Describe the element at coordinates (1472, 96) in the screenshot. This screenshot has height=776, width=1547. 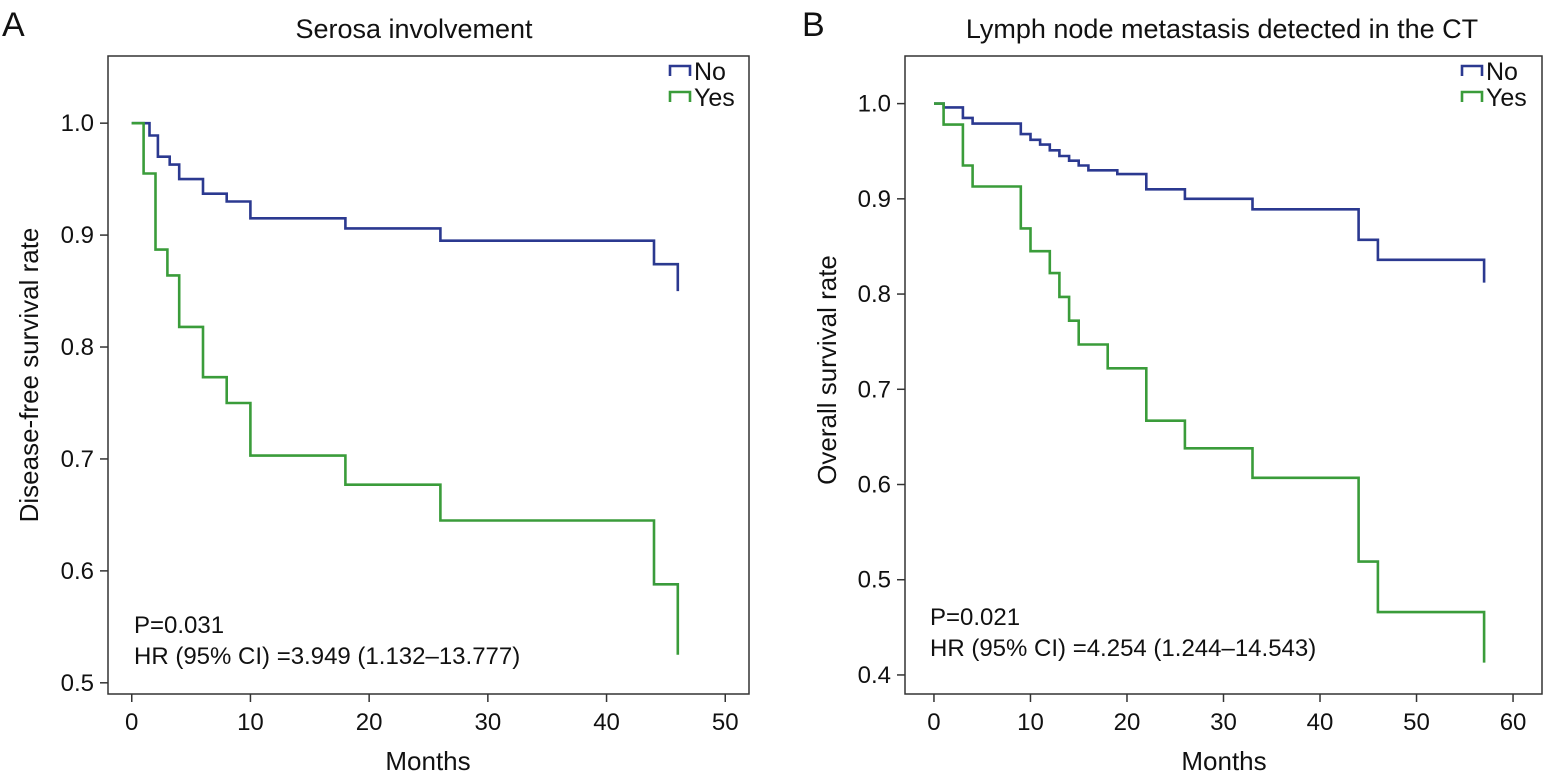
I see `legend-swatch-b-yes` at that location.